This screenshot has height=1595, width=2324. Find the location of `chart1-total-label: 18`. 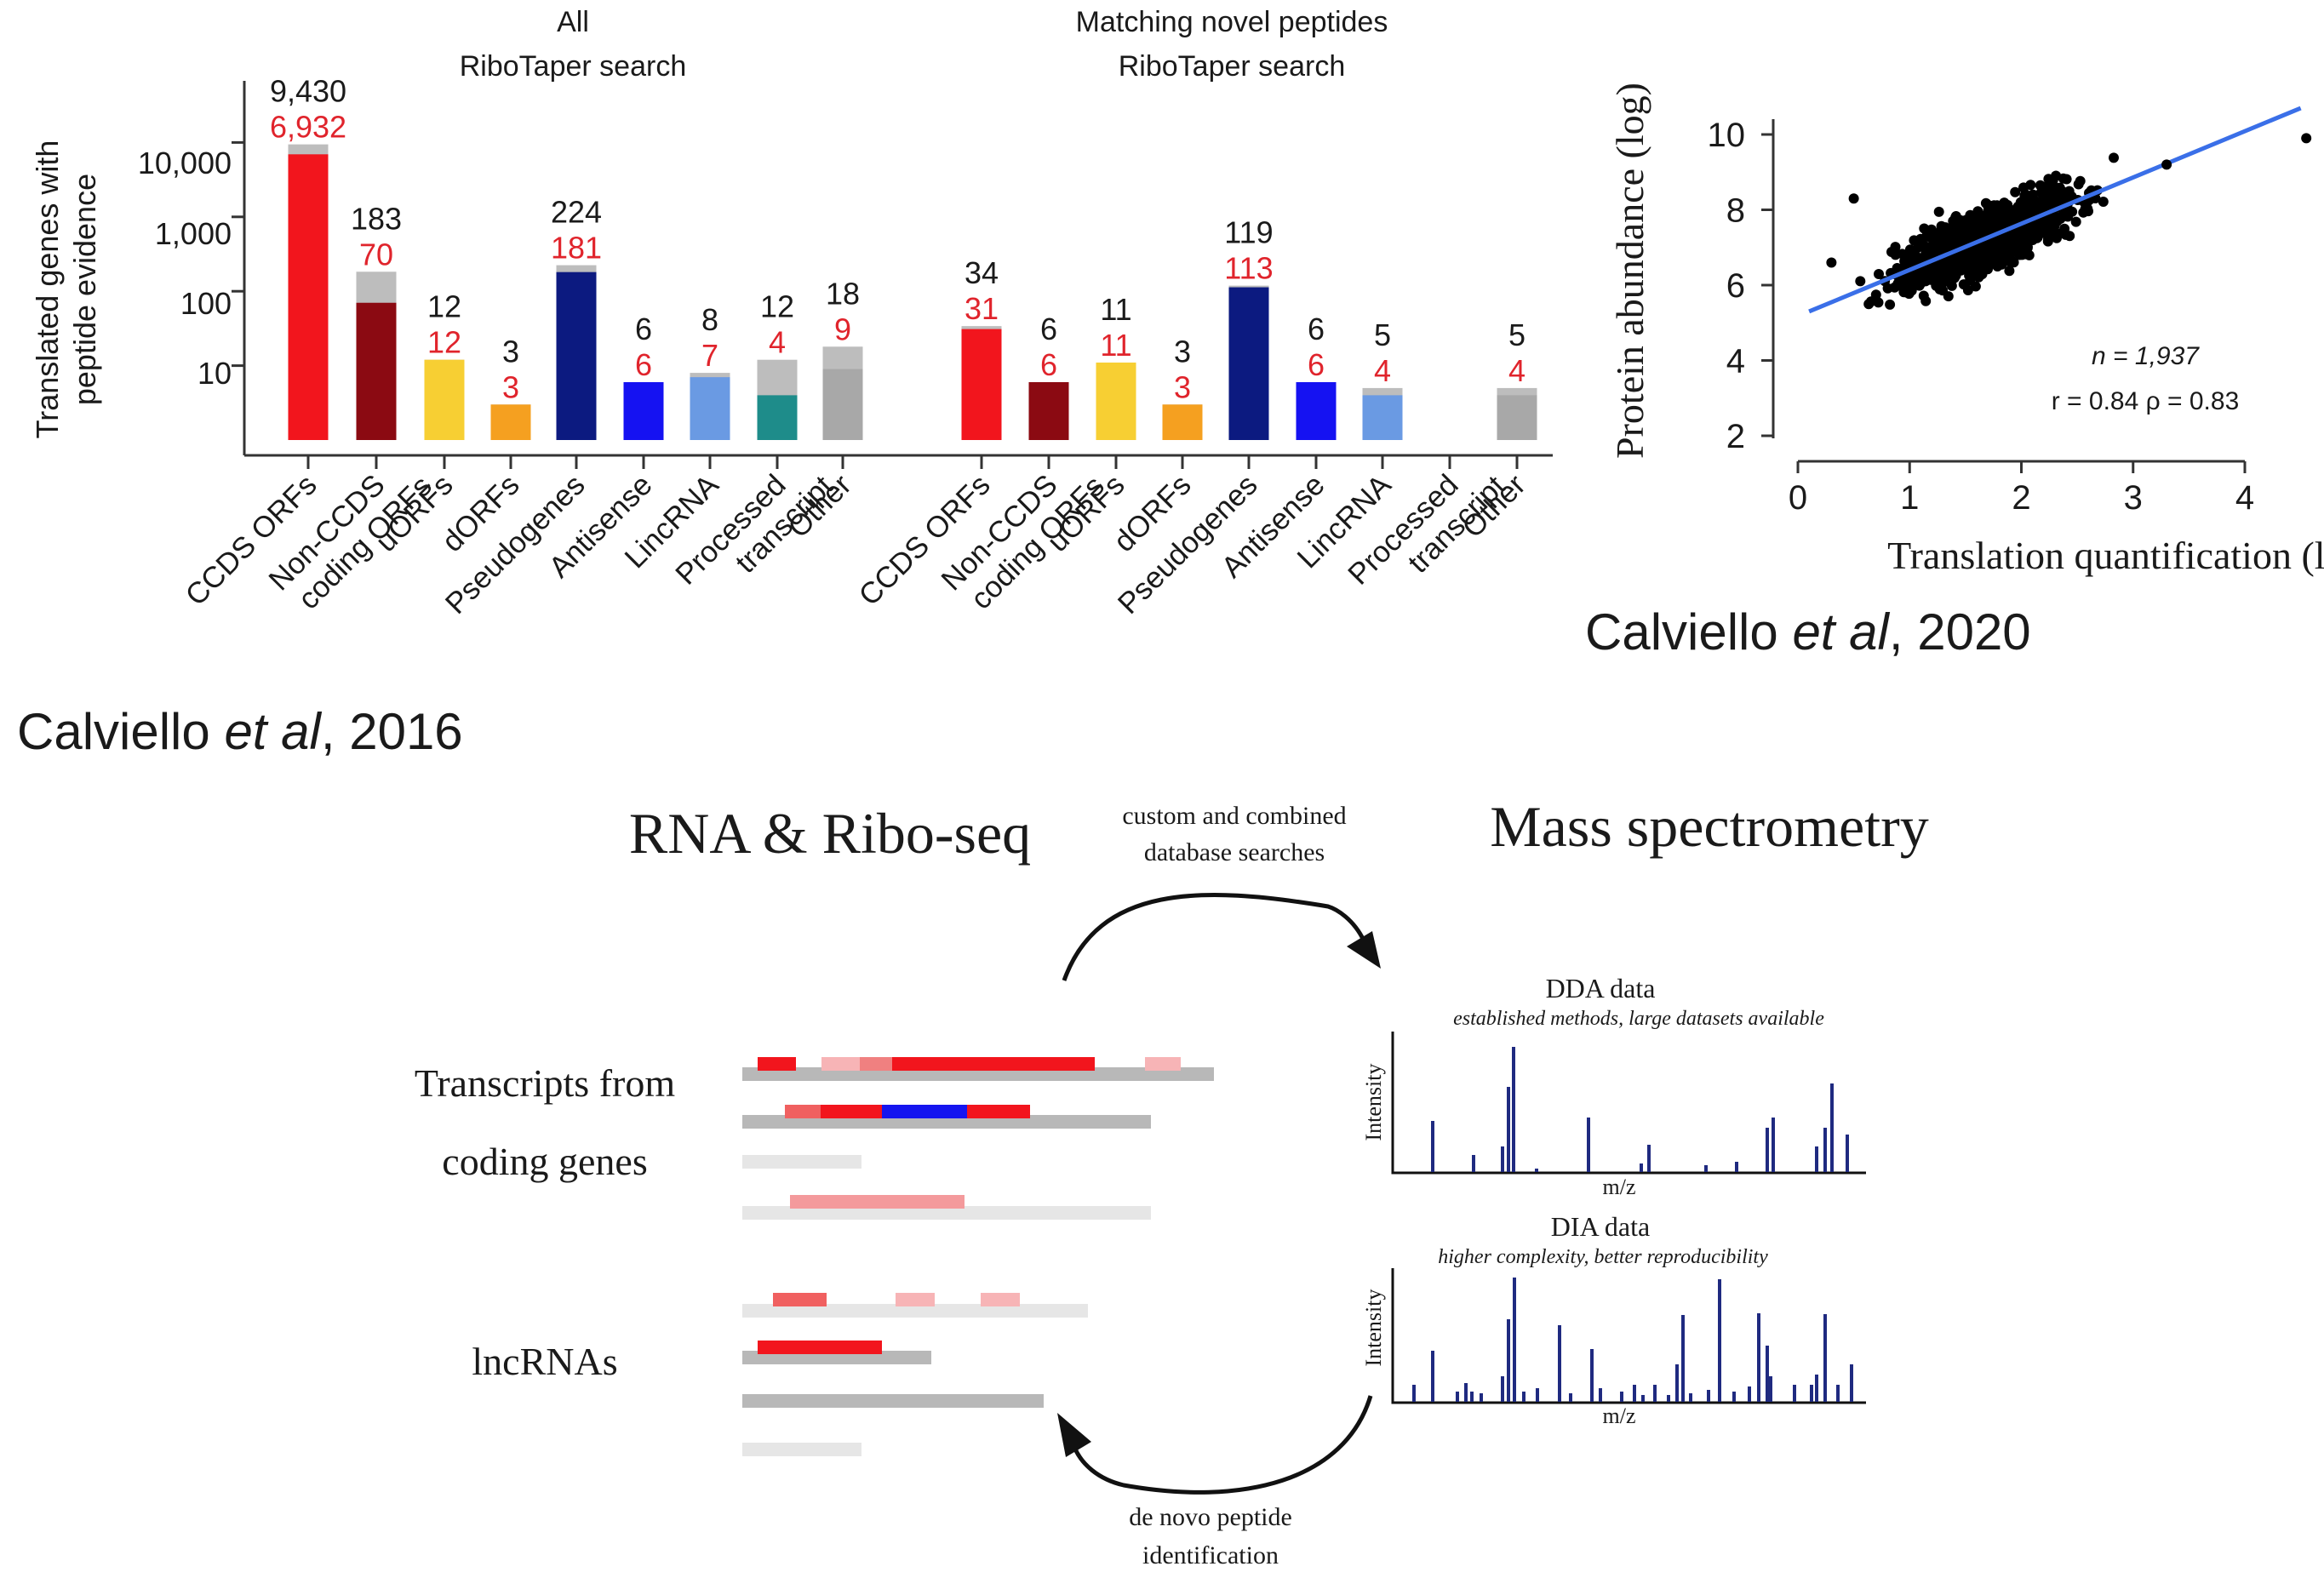

chart1-total-label: 18 is located at coordinates (843, 293).